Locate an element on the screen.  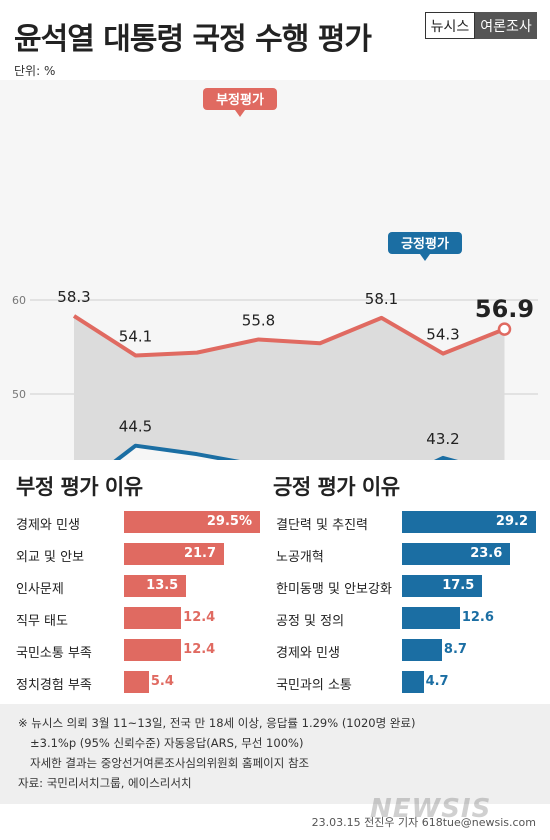
positive-data-label: 44.5 is located at coordinates (135, 427).